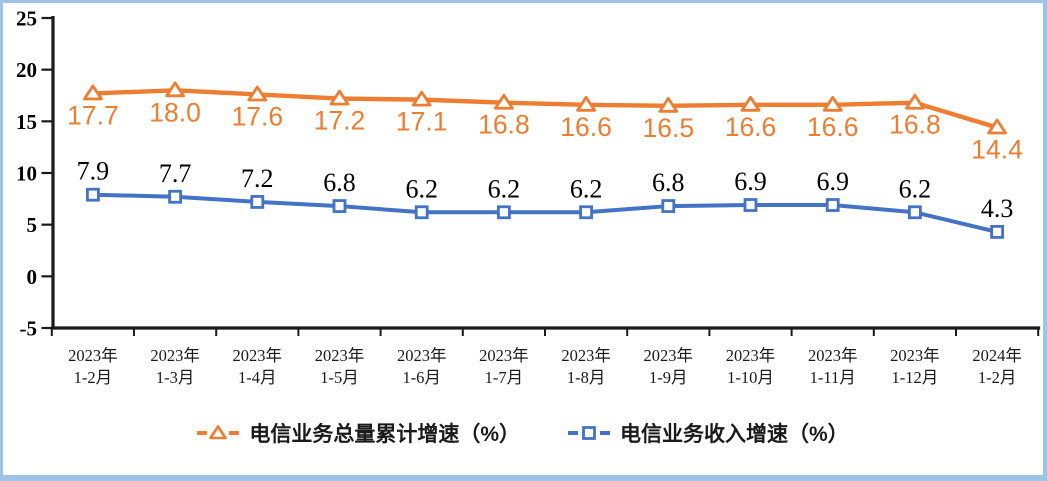 The width and height of the screenshot is (1047, 481). I want to click on data-label: 17.7, so click(93, 115).